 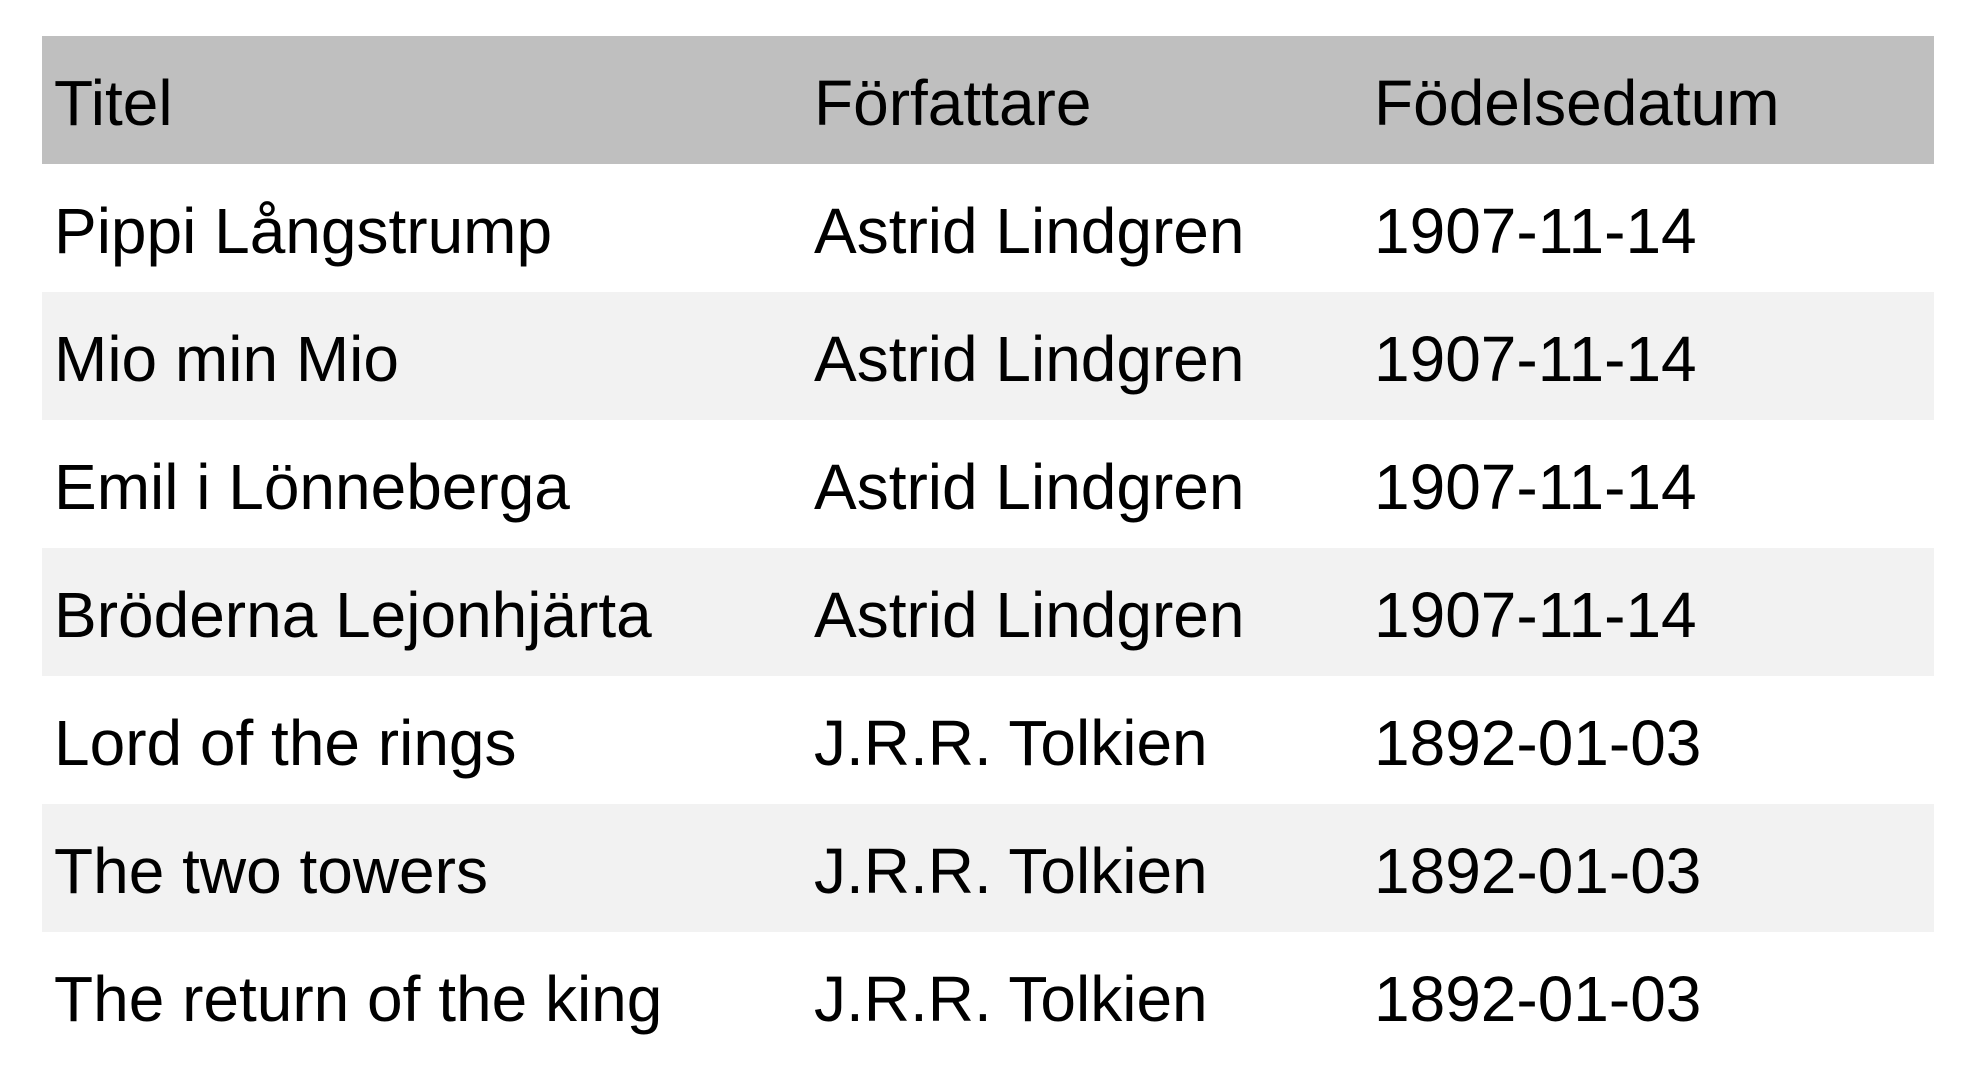 What do you see at coordinates (113, 103) in the screenshot?
I see `column-header-title: Titel` at bounding box center [113, 103].